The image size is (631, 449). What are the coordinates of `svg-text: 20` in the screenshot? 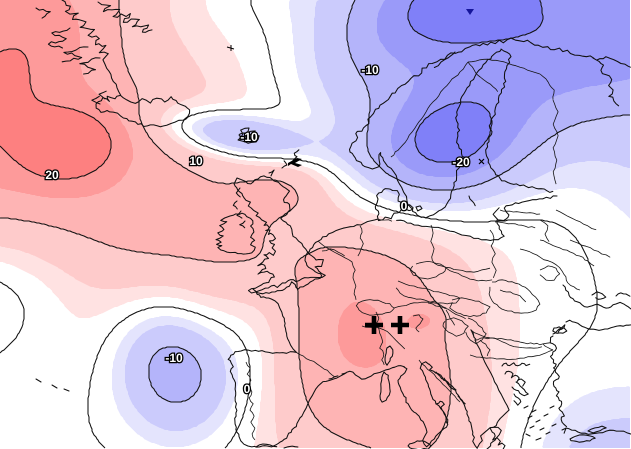 It's located at (52, 175).